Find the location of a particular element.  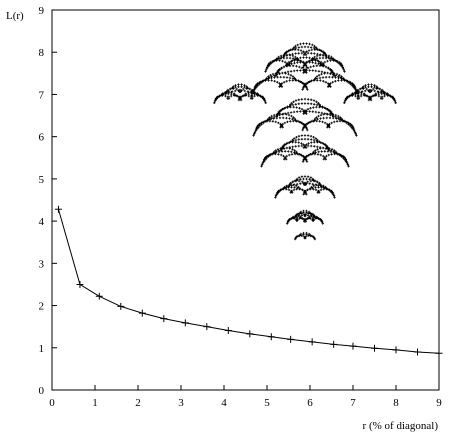

x-tick-label: 0 is located at coordinates (52, 403).